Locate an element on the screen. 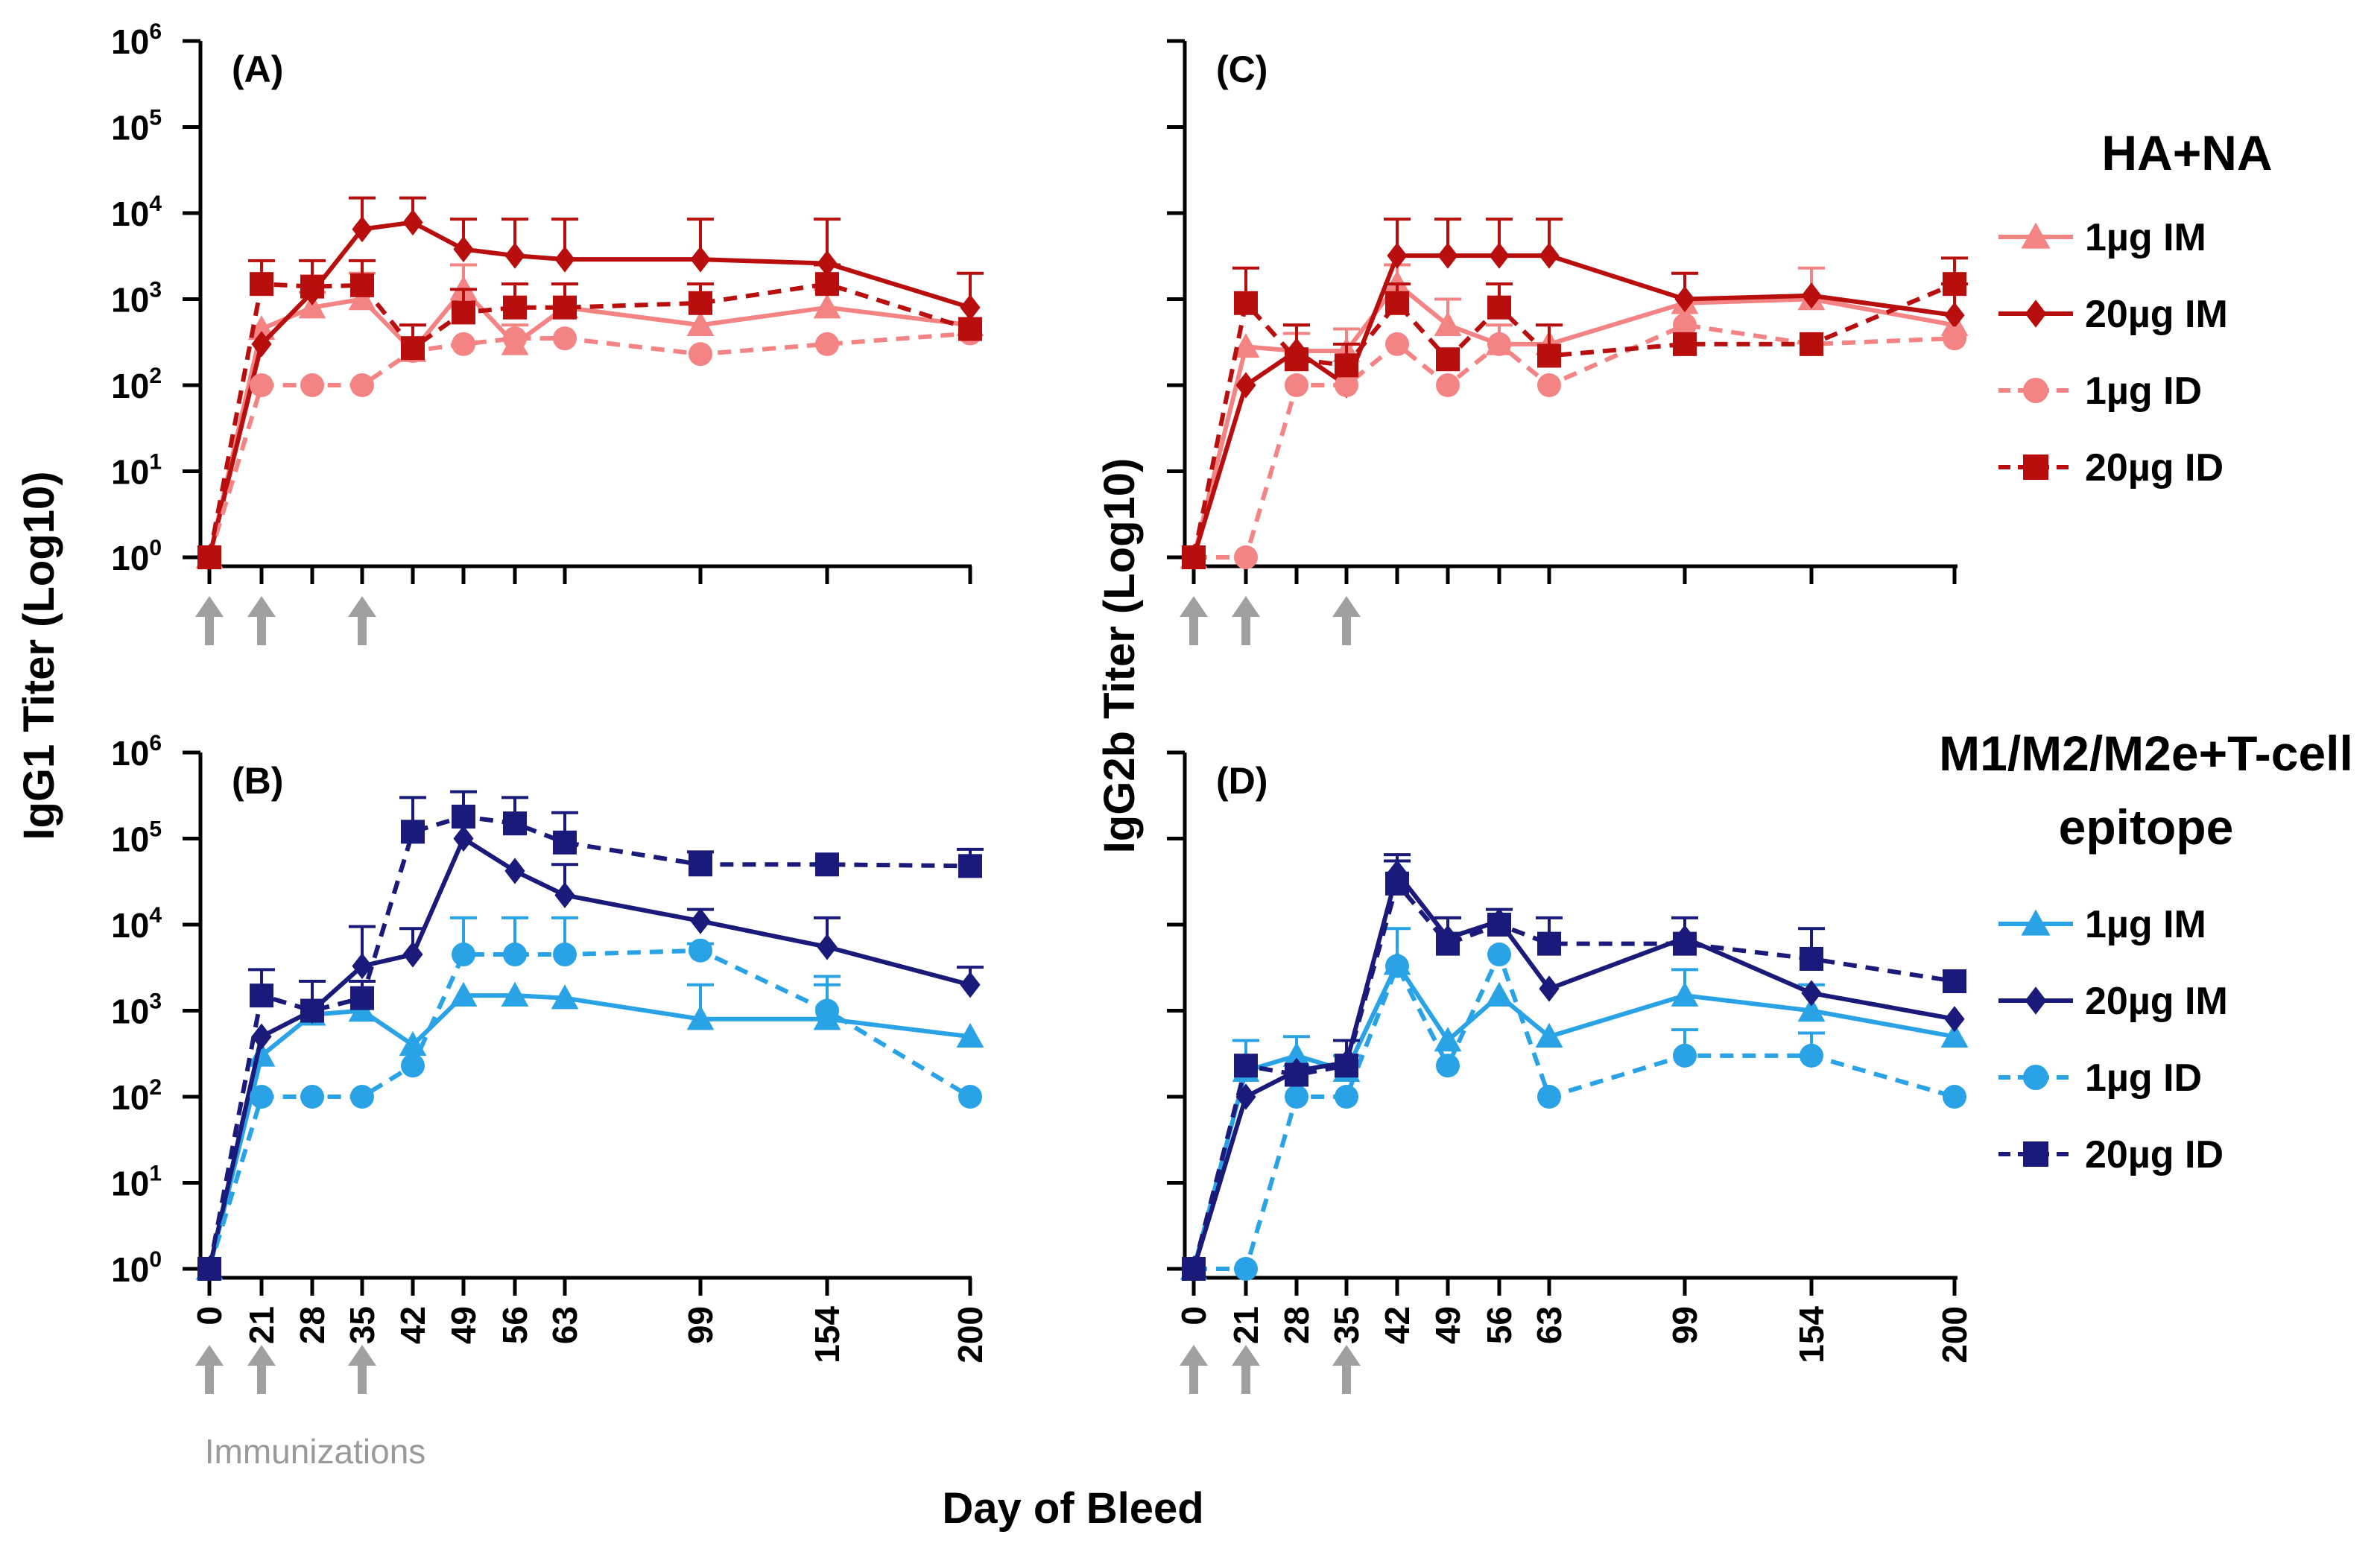 The height and width of the screenshot is (1549, 2380). y-tick-exponent: 5 is located at coordinates (155, 829).